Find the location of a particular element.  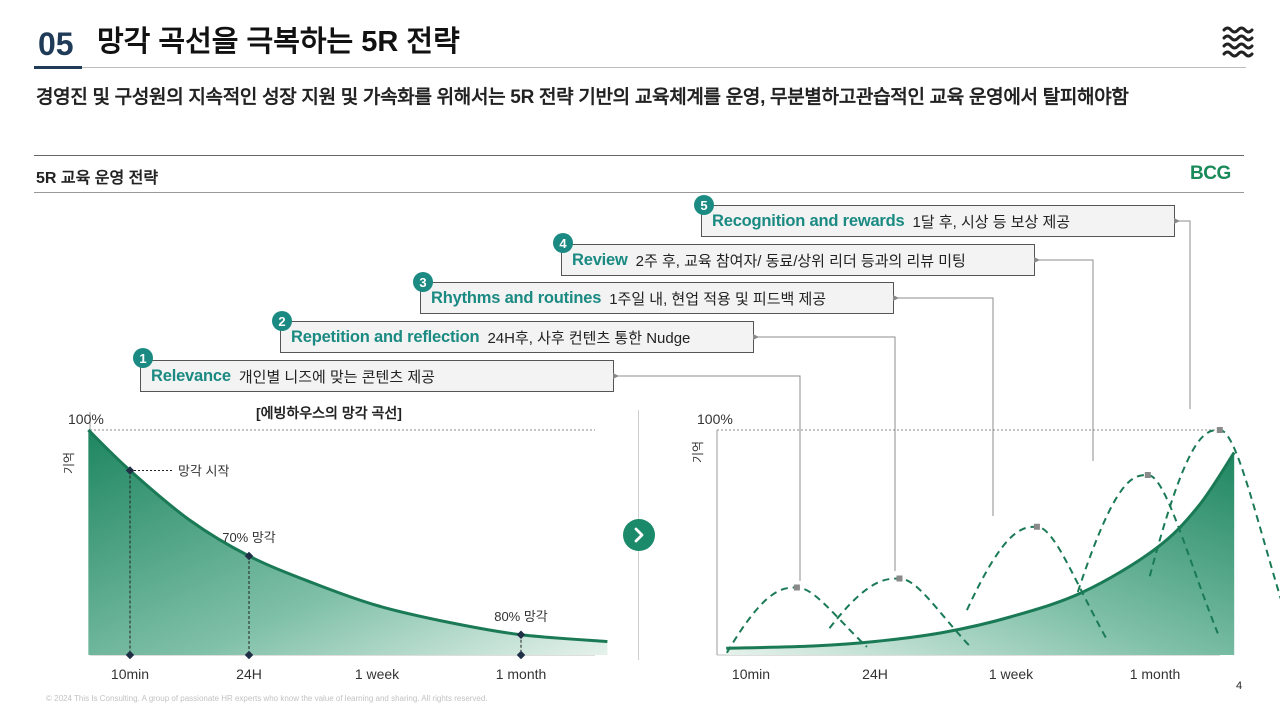

strategy-box-4: Review 2주 후, 교육 참여자/ 동료/상위 리더 등과의 리뷰 미팅 is located at coordinates (798, 260).